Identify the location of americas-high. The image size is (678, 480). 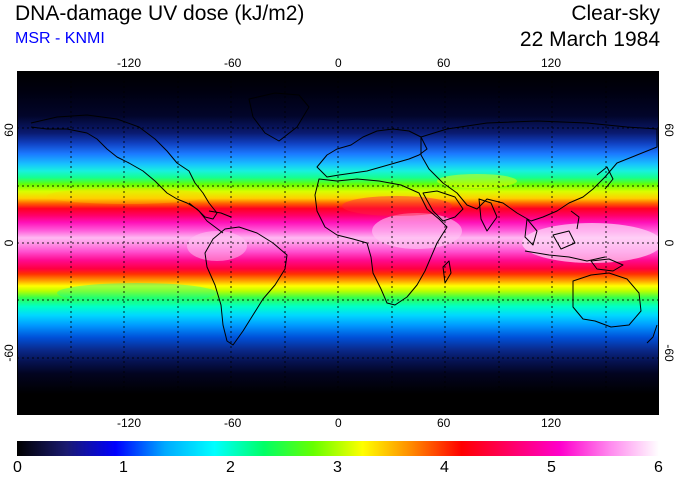
(217, 246).